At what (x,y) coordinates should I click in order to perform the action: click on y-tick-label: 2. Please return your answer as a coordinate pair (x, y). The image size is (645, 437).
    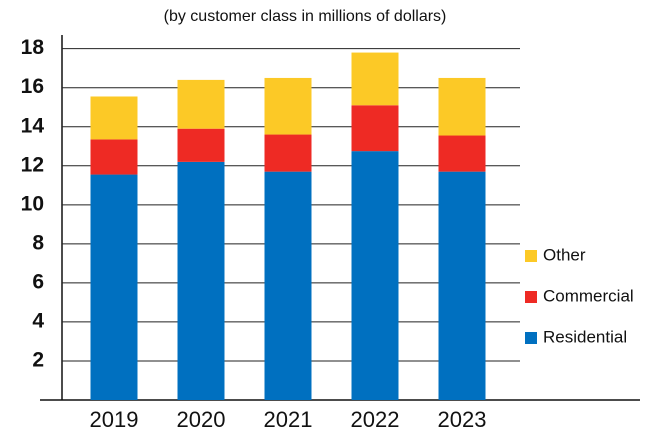
    Looking at the image, I should click on (38, 360).